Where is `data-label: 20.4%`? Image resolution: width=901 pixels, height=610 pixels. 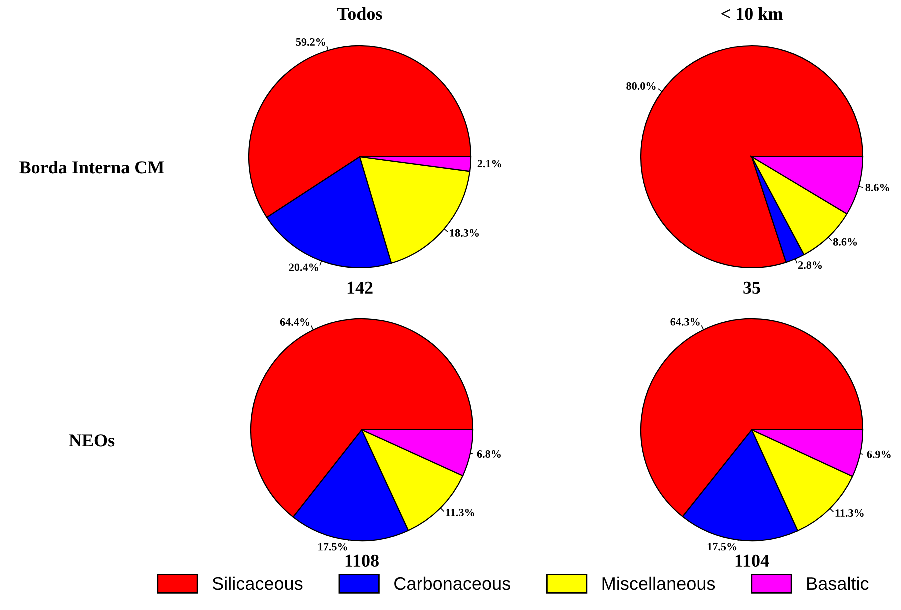
data-label: 20.4% is located at coordinates (303, 268).